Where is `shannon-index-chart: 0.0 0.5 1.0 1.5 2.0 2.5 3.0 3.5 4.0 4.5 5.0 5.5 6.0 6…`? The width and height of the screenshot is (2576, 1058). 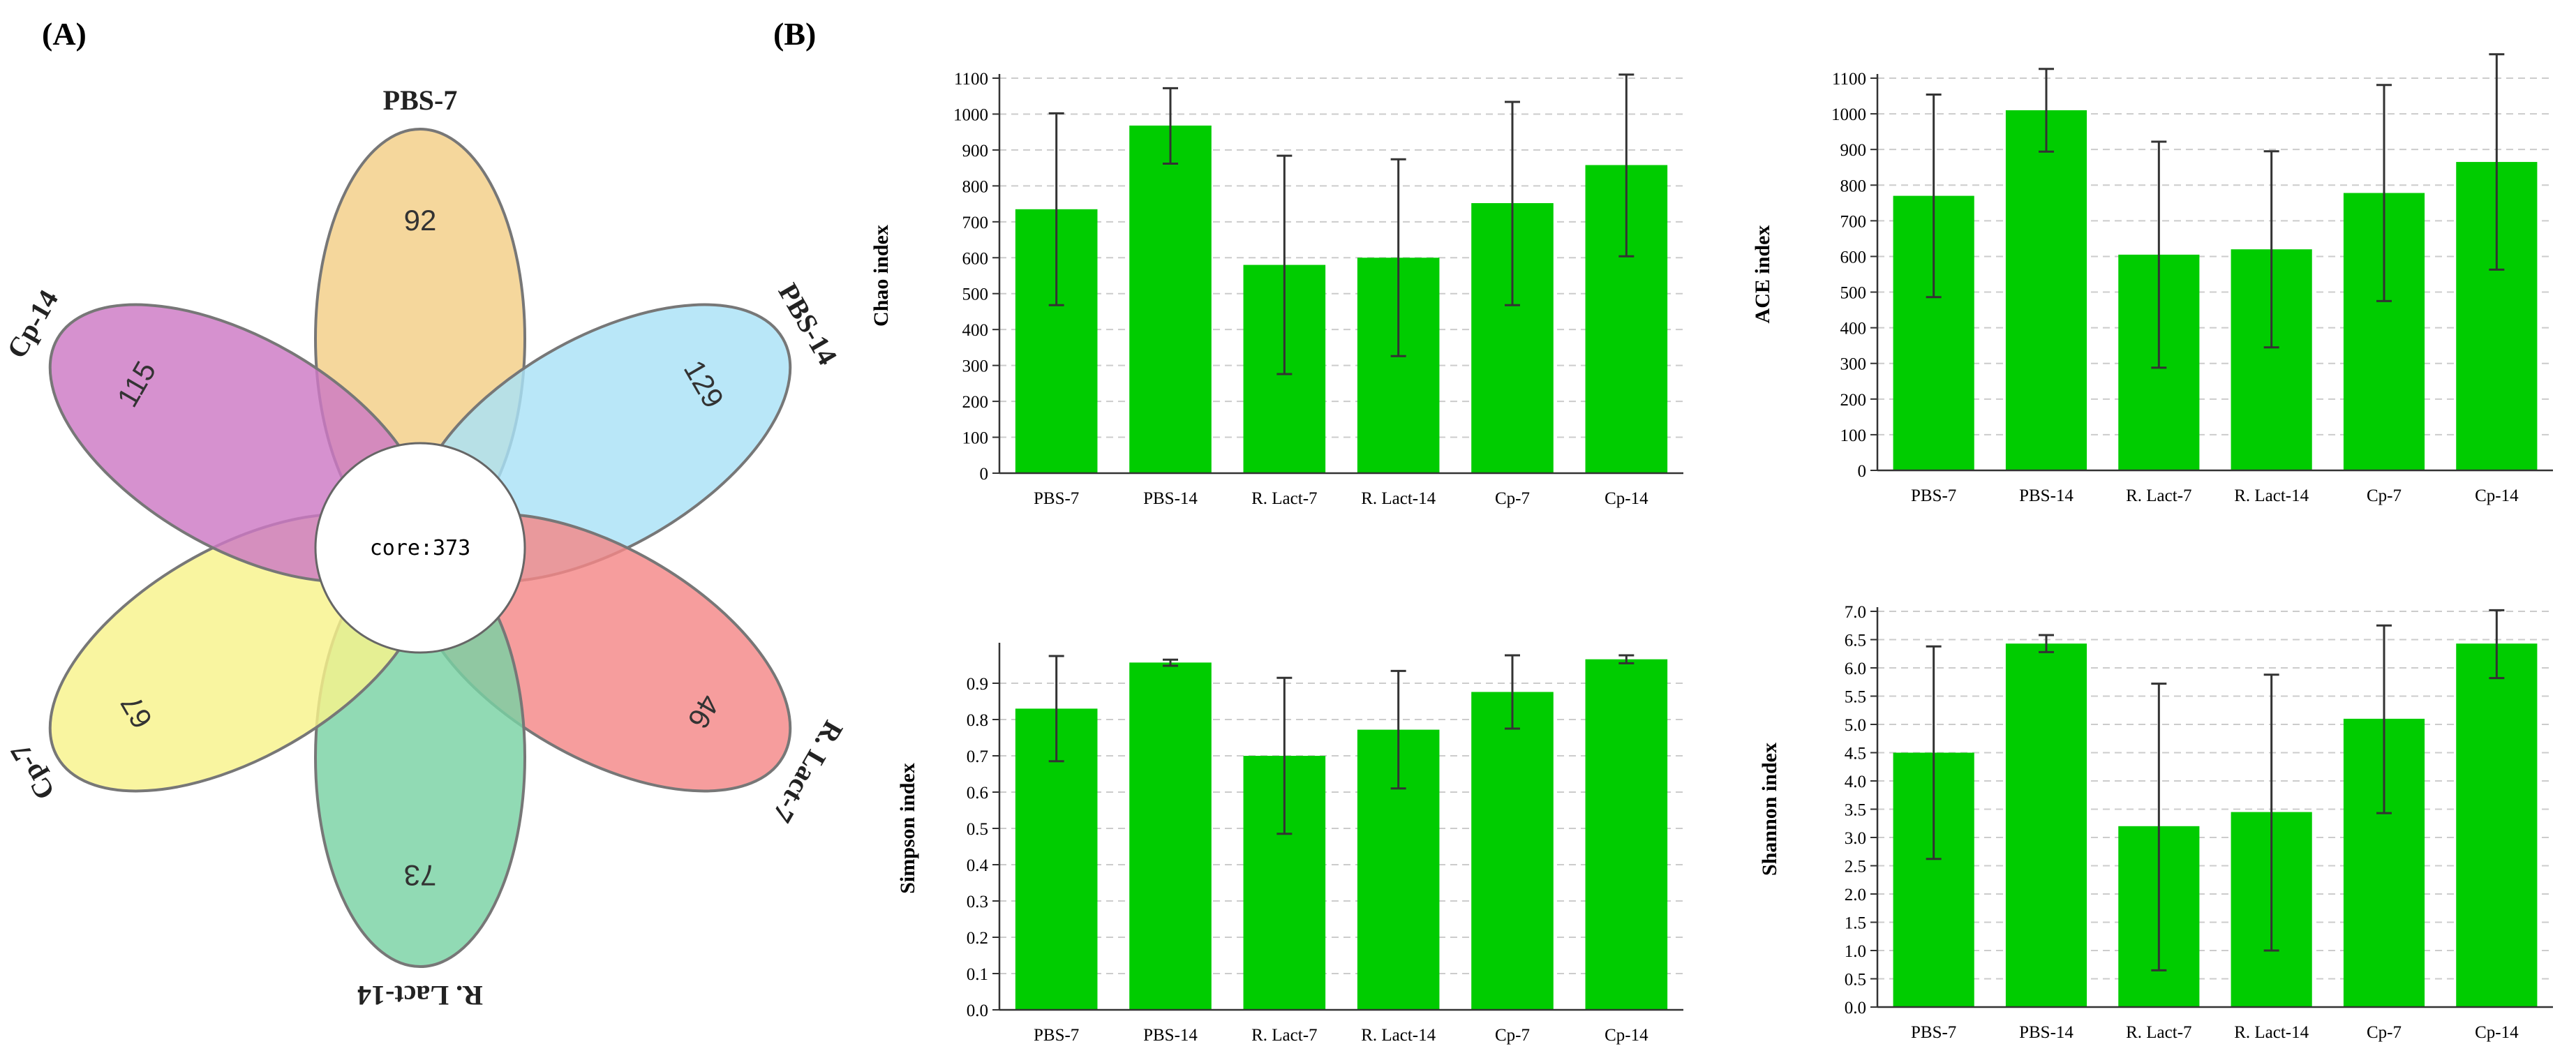 shannon-index-chart: 0.0 0.5 1.0 1.5 2.0 2.5 3.0 3.5 4.0 4.5 5.0 5.5 6.0 6… is located at coordinates (2155, 822).